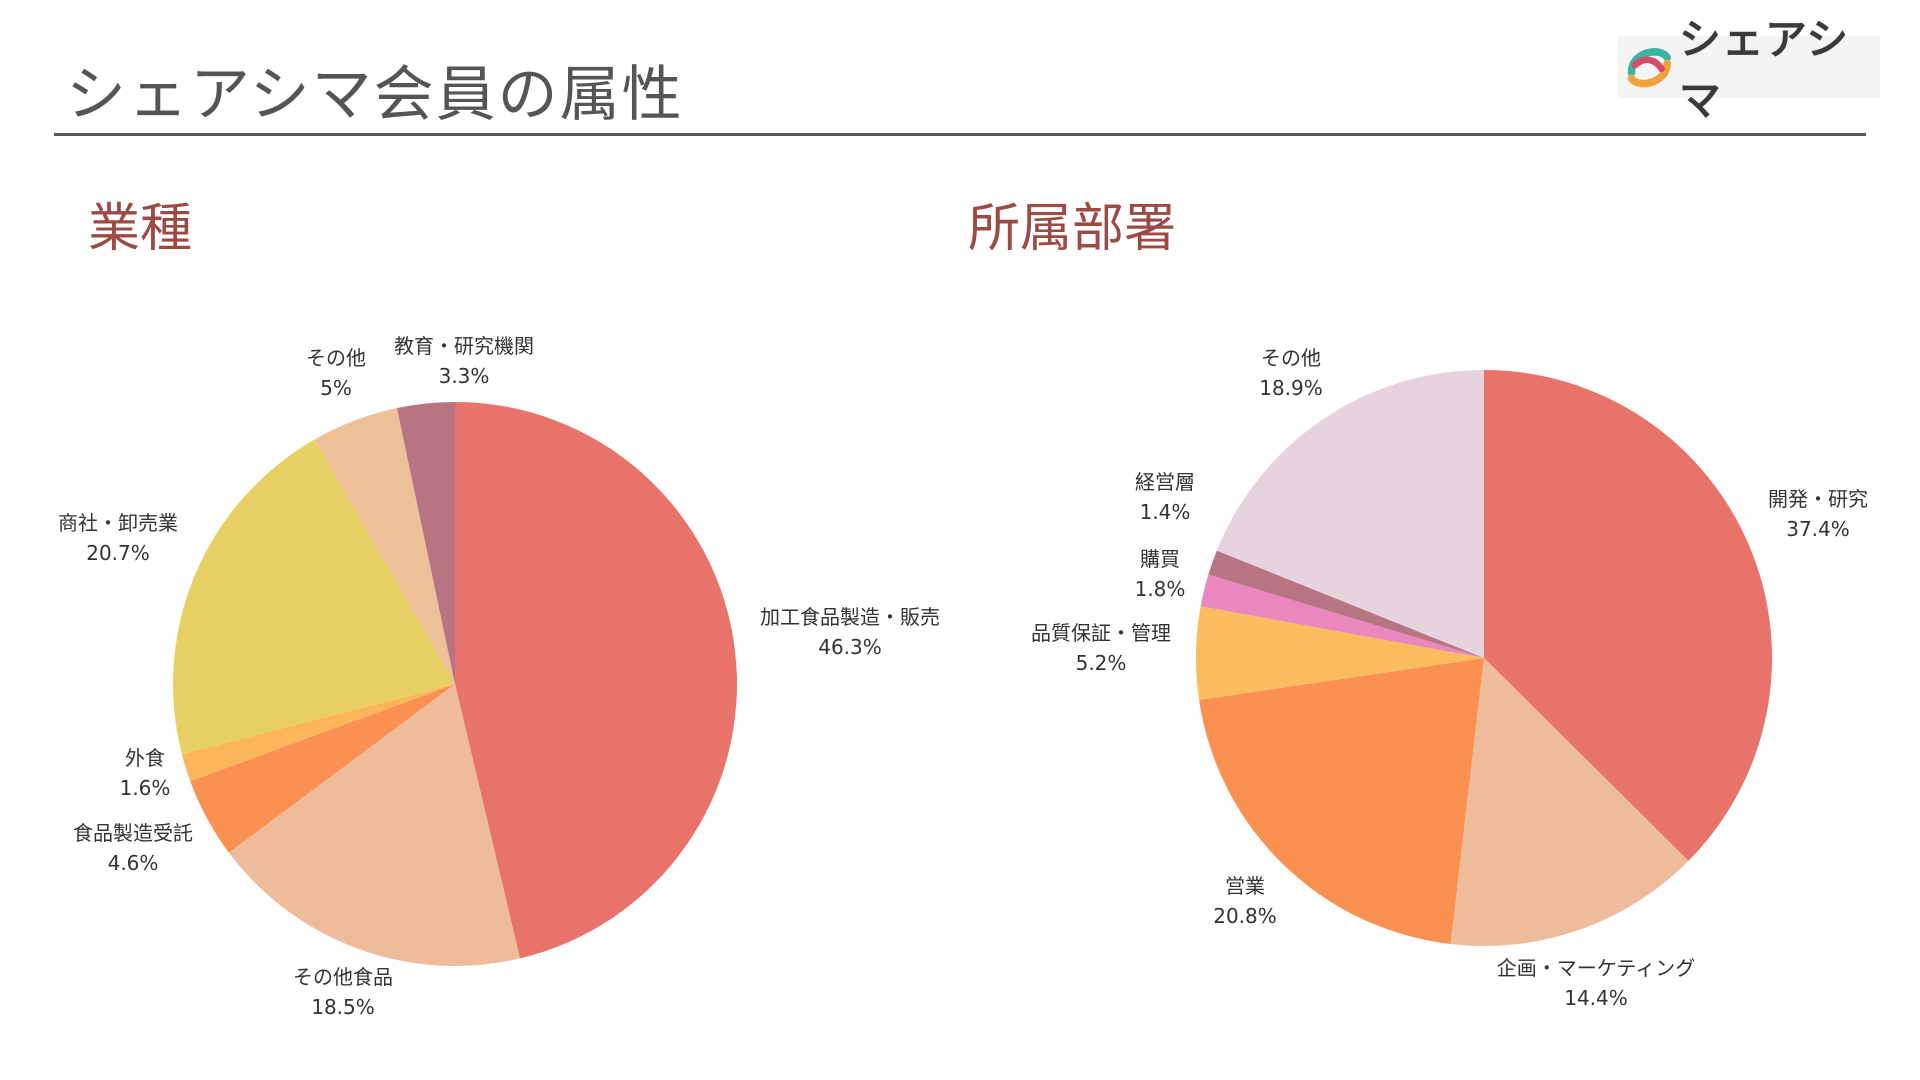  Describe the element at coordinates (1818, 529) in the screenshot. I see `slice-value-label: 37.4%` at that location.